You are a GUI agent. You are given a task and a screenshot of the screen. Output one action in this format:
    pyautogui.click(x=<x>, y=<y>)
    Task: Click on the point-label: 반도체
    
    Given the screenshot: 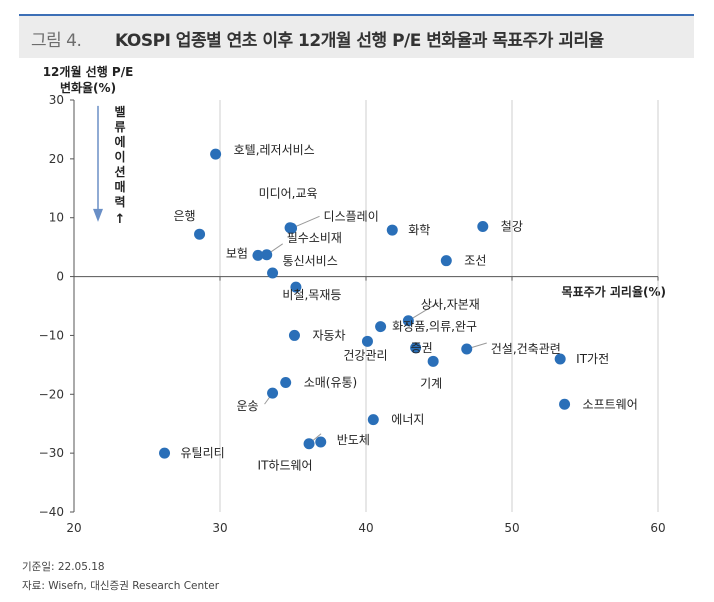 What is the action you would take?
    pyautogui.click(x=353, y=440)
    